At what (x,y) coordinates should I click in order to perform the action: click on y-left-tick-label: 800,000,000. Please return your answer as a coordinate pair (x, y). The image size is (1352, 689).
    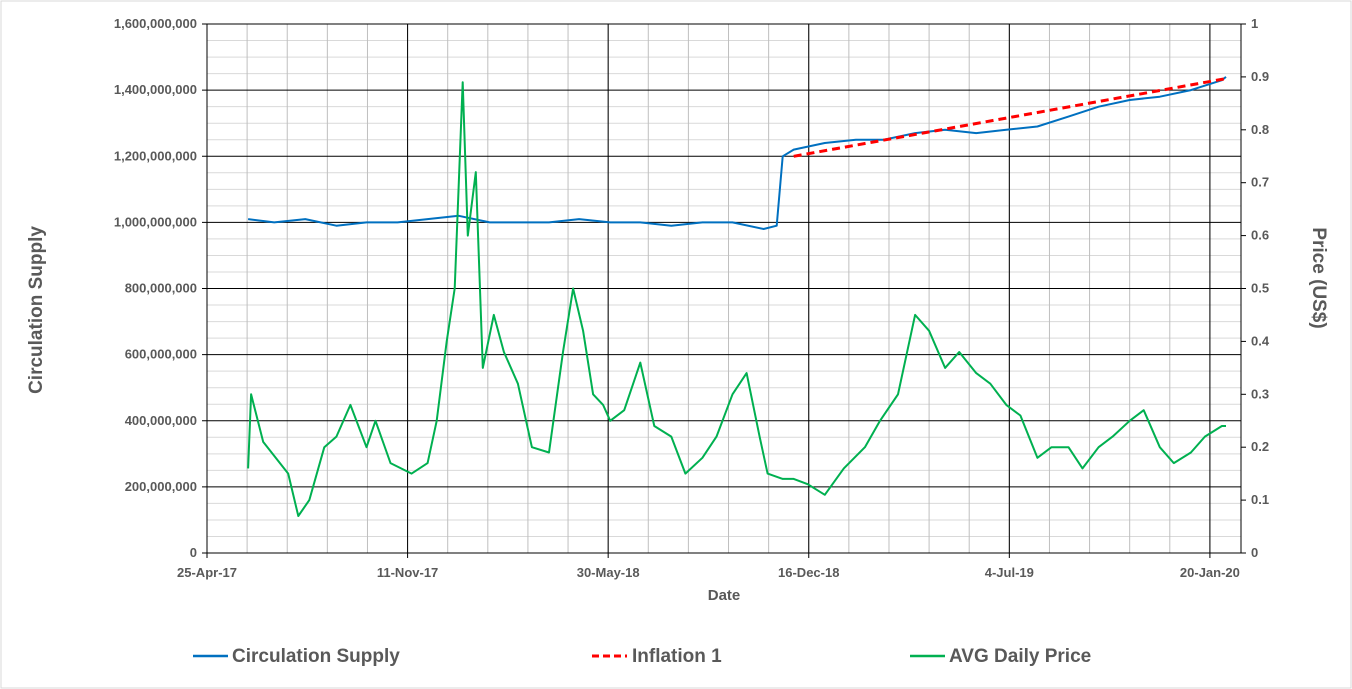
    Looking at the image, I should click on (161, 288).